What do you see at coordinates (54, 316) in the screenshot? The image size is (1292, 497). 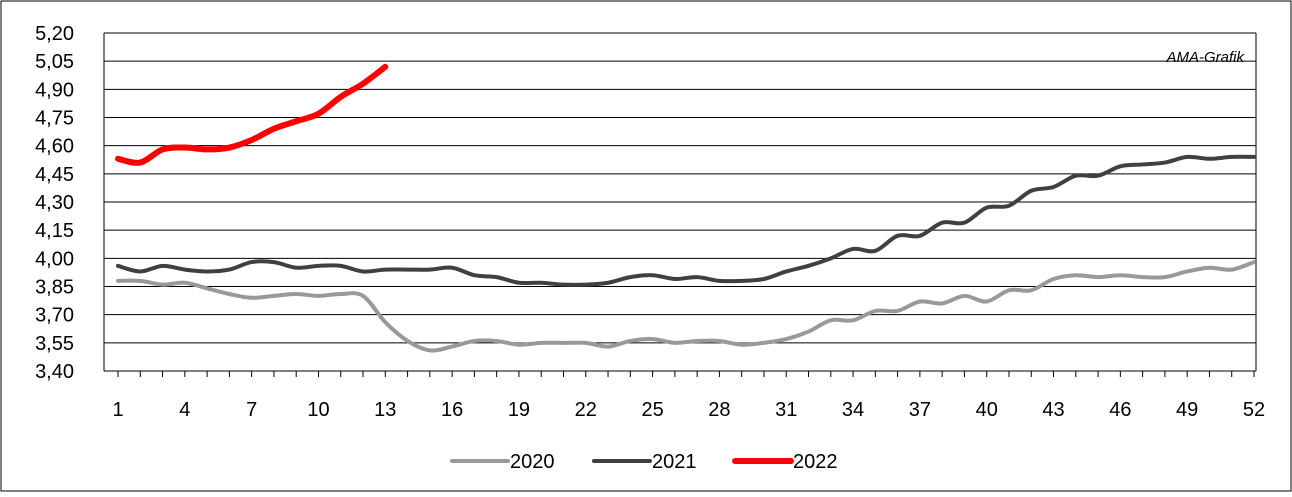 I see `y-tick-label: 3,70` at bounding box center [54, 316].